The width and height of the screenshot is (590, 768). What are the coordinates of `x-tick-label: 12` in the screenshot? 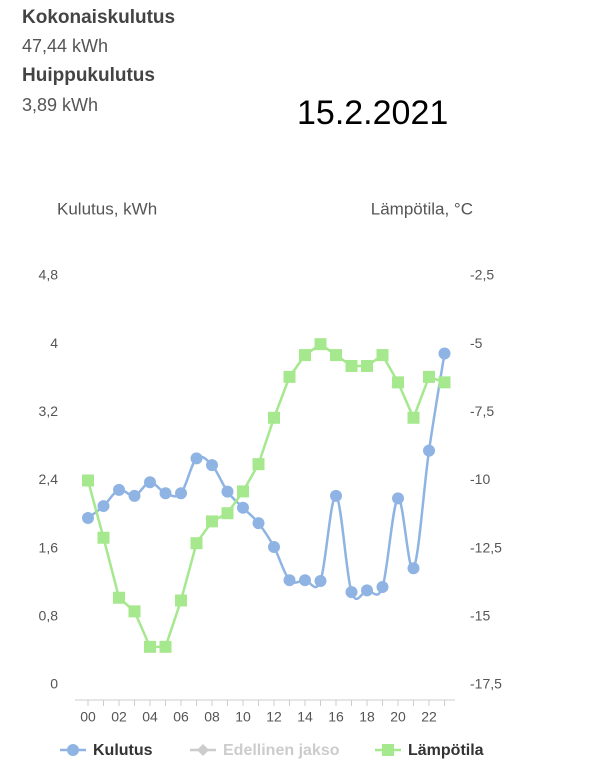 It's located at (274, 717).